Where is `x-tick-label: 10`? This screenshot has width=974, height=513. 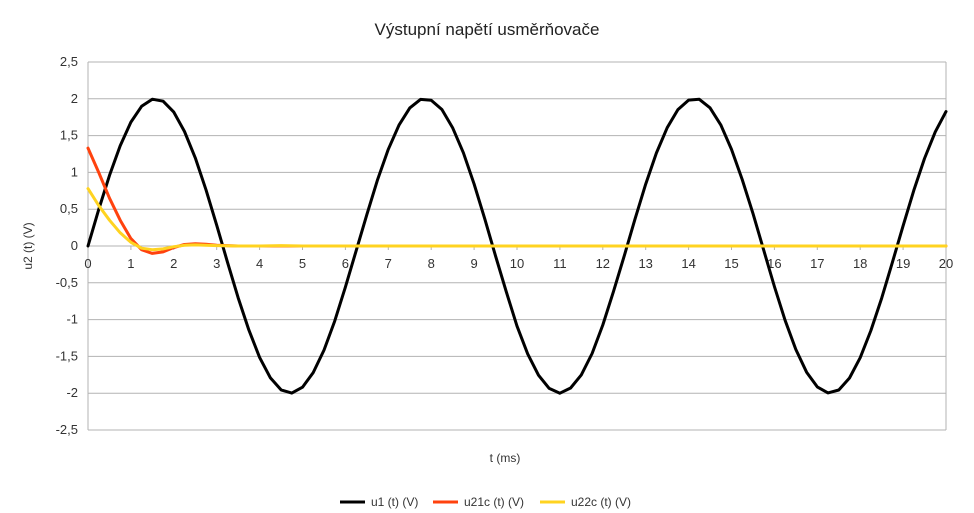
x-tick-label: 10 is located at coordinates (517, 263).